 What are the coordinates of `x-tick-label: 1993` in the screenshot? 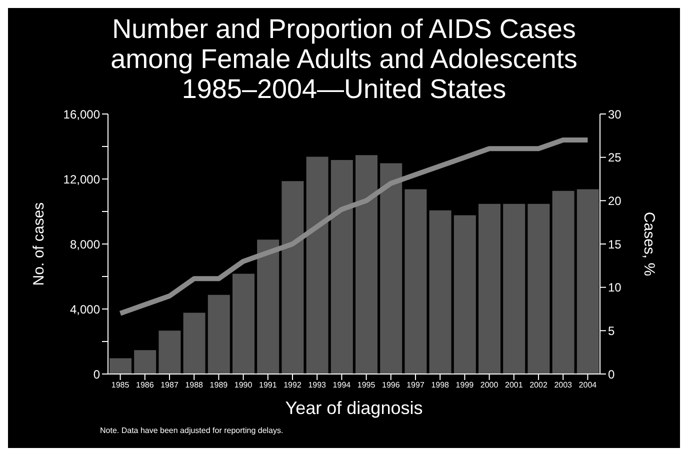 It's located at (317, 385).